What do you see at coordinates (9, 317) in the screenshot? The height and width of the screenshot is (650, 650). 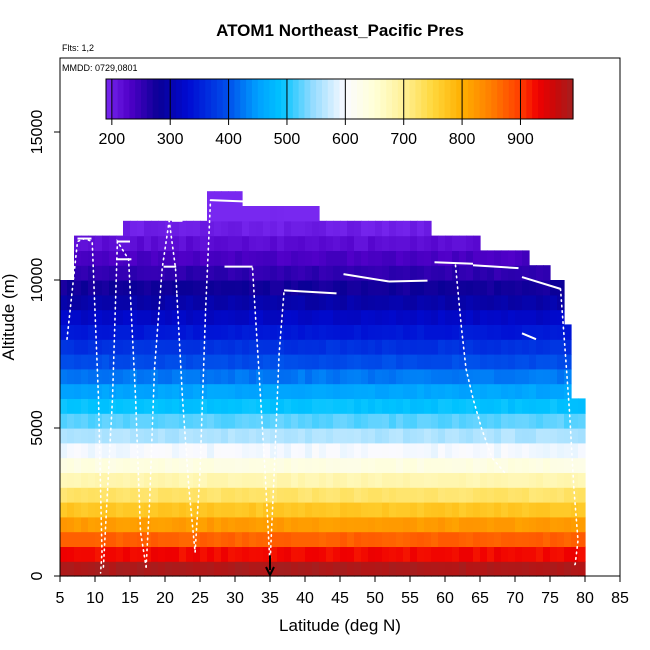 I see `y-axis-label: Altitude (m)` at bounding box center [9, 317].